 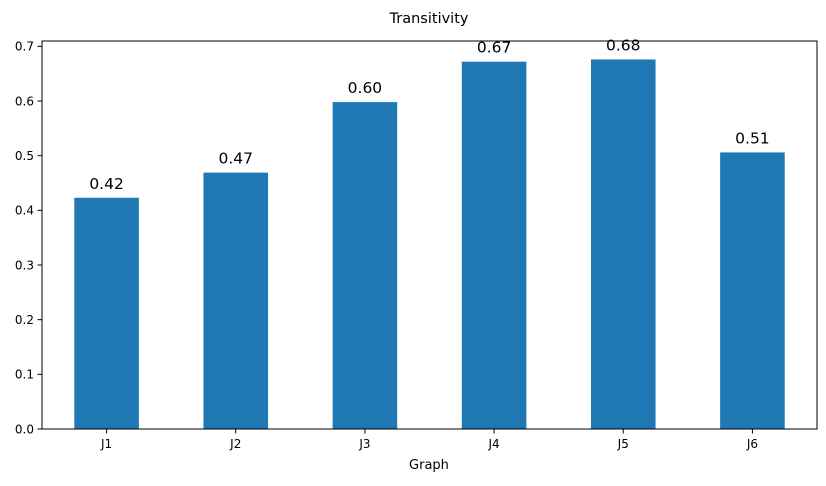 What do you see at coordinates (365, 88) in the screenshot?
I see `bar-value-label-j3: 0.60` at bounding box center [365, 88].